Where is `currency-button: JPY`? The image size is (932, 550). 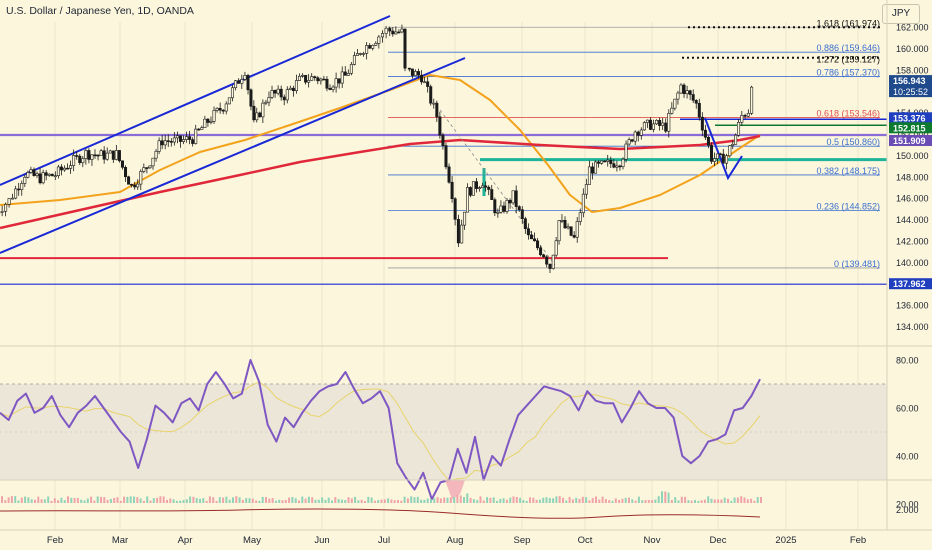
currency-button: JPY is located at coordinates (901, 14).